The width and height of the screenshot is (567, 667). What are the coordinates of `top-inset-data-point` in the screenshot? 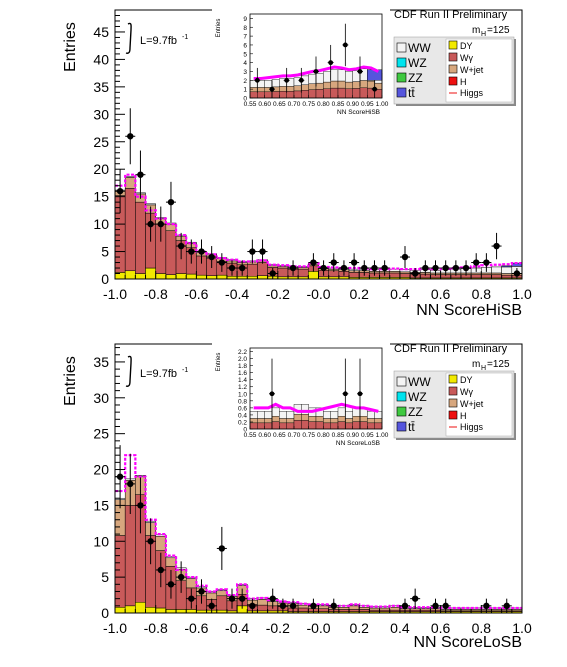 It's located at (272, 89).